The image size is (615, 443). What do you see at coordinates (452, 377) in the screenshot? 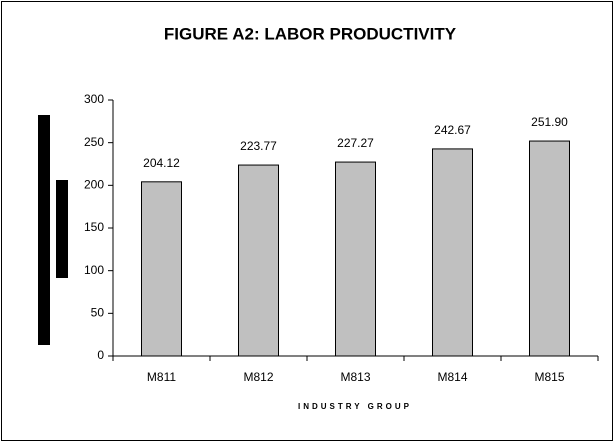
I see `x-tick-label: M814` at bounding box center [452, 377].